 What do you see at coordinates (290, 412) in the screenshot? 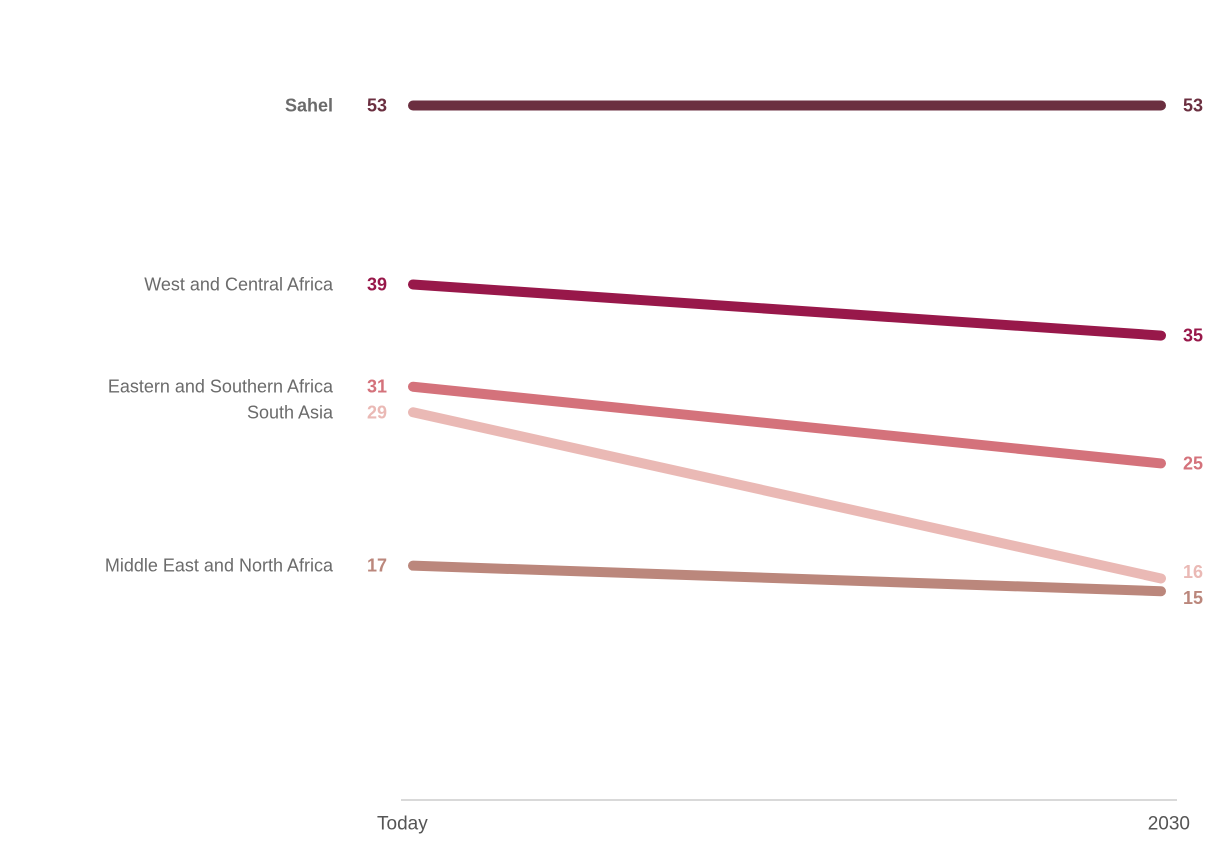
I see `series-label: South Asia` at bounding box center [290, 412].